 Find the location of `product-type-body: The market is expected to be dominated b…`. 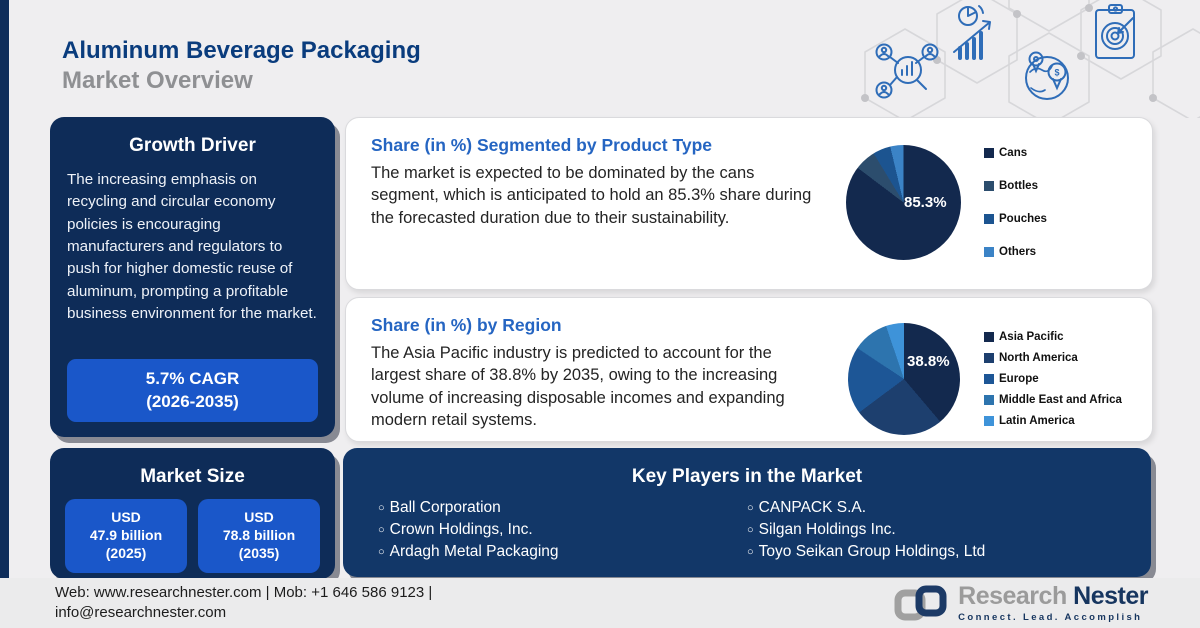

product-type-body: The market is expected to be dominated b… is located at coordinates (591, 195).